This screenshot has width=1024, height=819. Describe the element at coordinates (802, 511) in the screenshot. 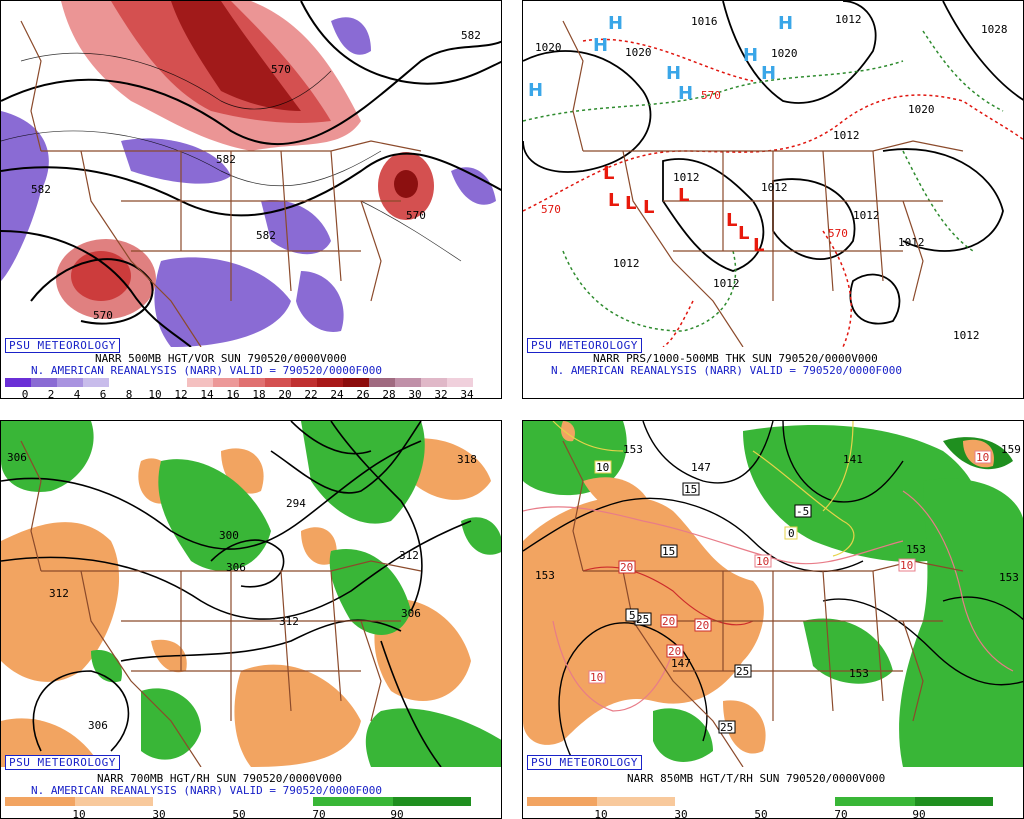

I see `isotherm-label: -5` at that location.